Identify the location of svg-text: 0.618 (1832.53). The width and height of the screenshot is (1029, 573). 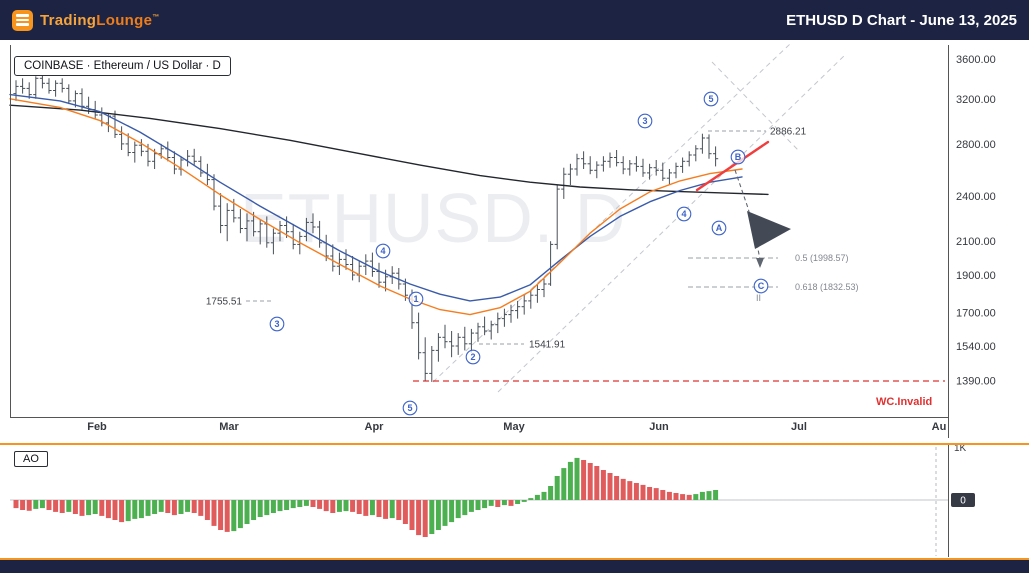
(827, 287).